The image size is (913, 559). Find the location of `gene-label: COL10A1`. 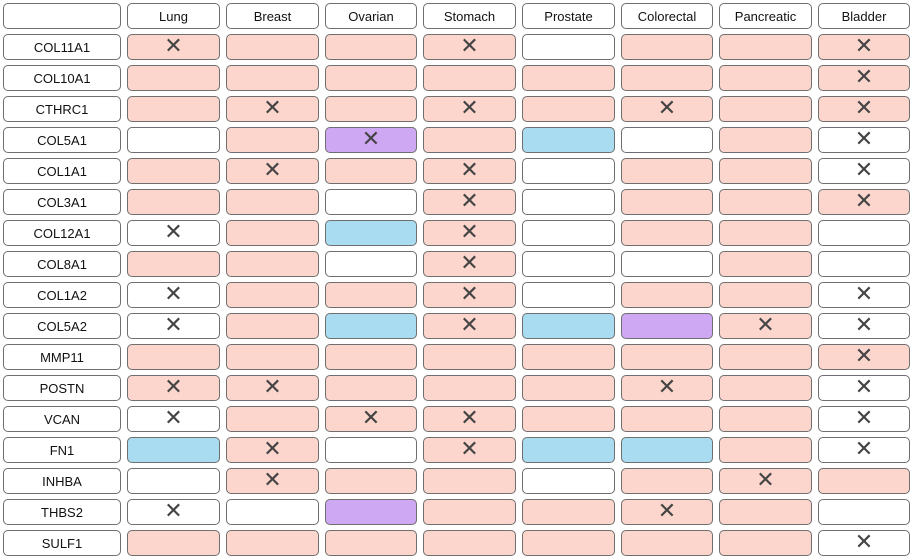

gene-label: COL10A1 is located at coordinates (62, 78).